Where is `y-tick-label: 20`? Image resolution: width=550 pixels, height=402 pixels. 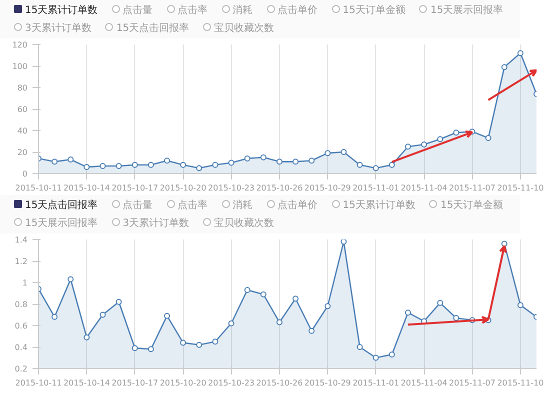 y-tick-label: 20 is located at coordinates (22, 152).